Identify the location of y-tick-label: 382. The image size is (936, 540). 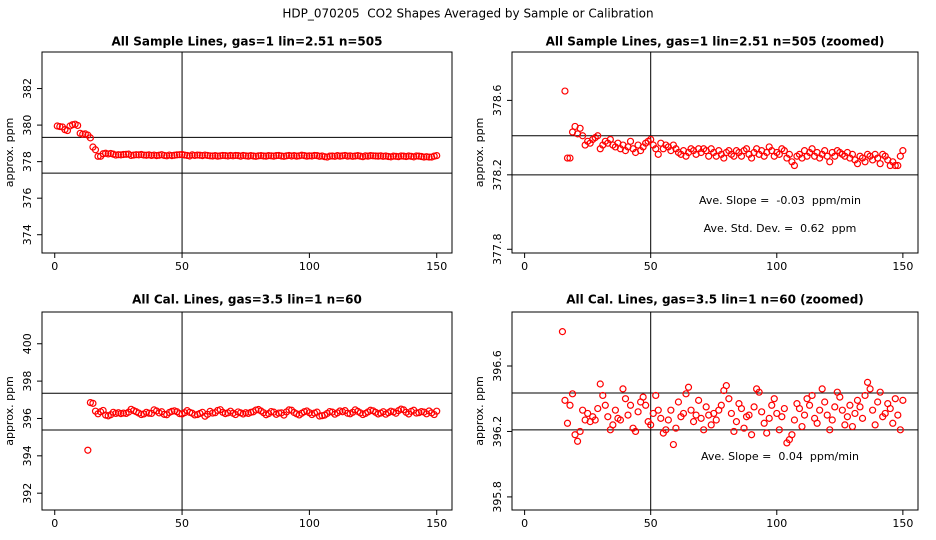
(27, 88).